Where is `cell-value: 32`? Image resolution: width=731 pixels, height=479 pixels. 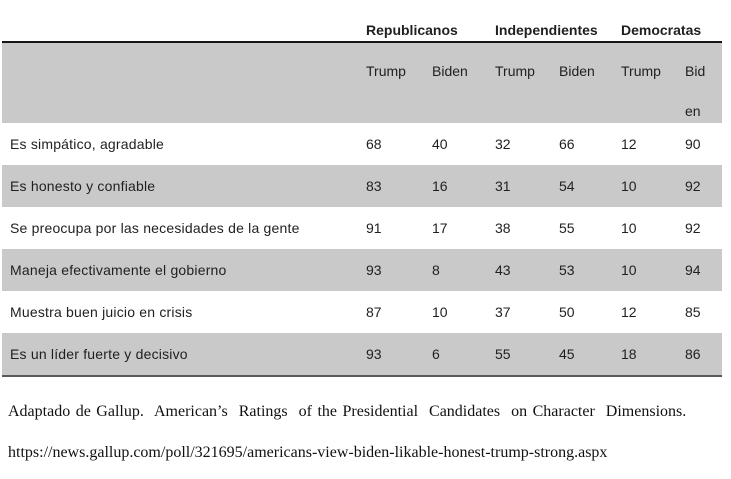 cell-value: 32 is located at coordinates (503, 144).